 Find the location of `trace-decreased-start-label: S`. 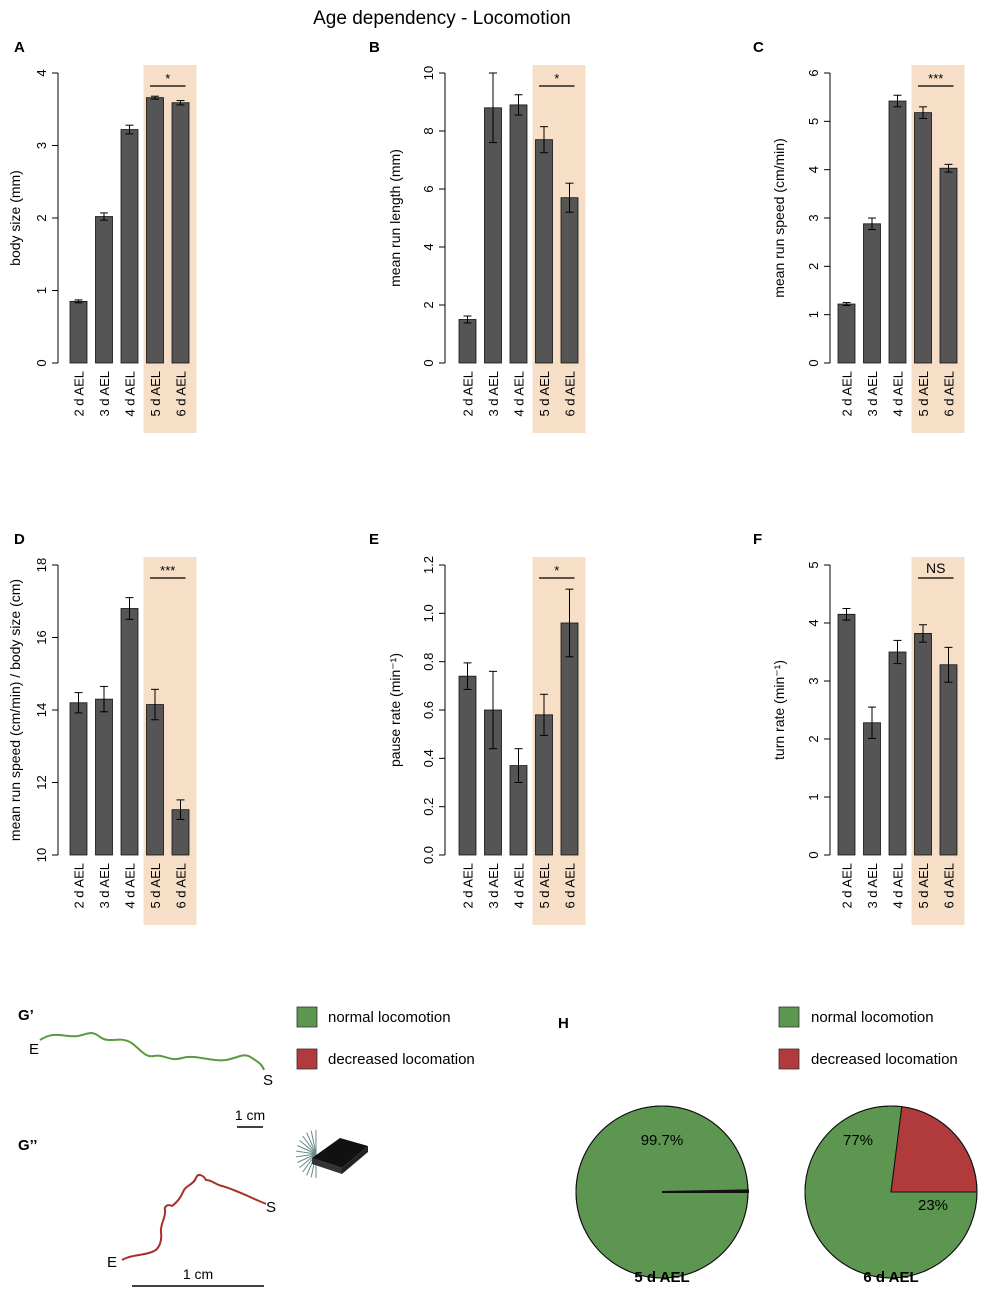

trace-decreased-start-label: S is located at coordinates (271, 1207).